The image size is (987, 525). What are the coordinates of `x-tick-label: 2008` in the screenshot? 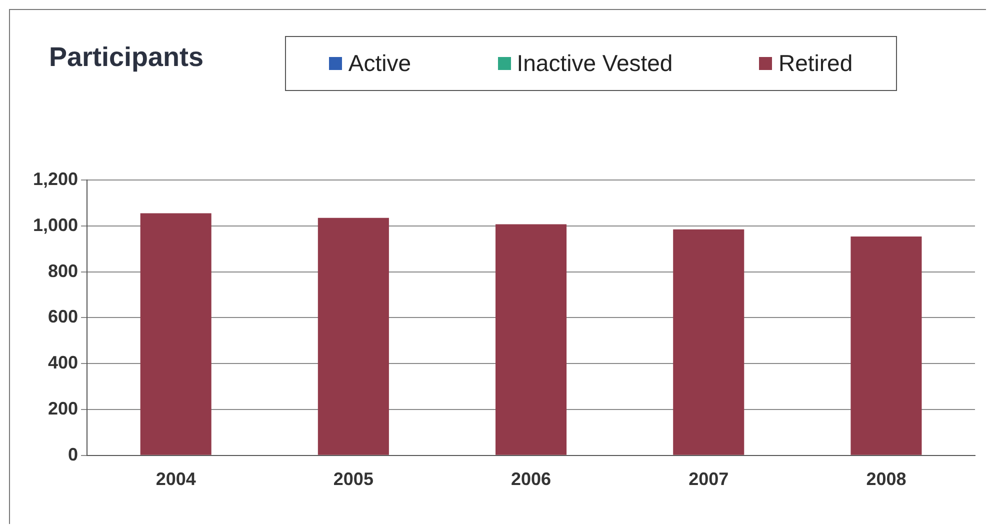 It's located at (886, 479).